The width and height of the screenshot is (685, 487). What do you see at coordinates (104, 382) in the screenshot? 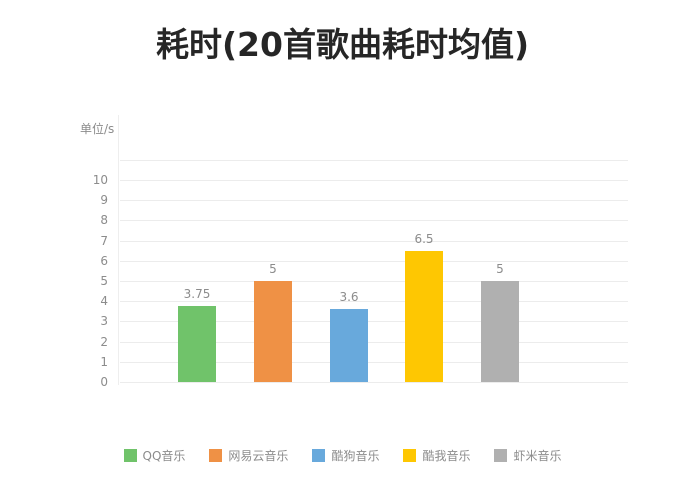
I see `y-tick-label: 0` at bounding box center [104, 382].